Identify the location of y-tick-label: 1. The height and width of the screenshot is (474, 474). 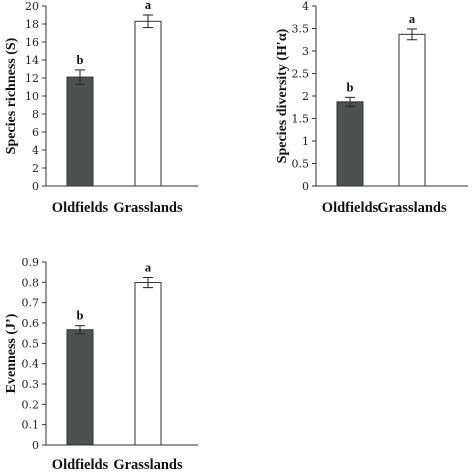
(305, 141).